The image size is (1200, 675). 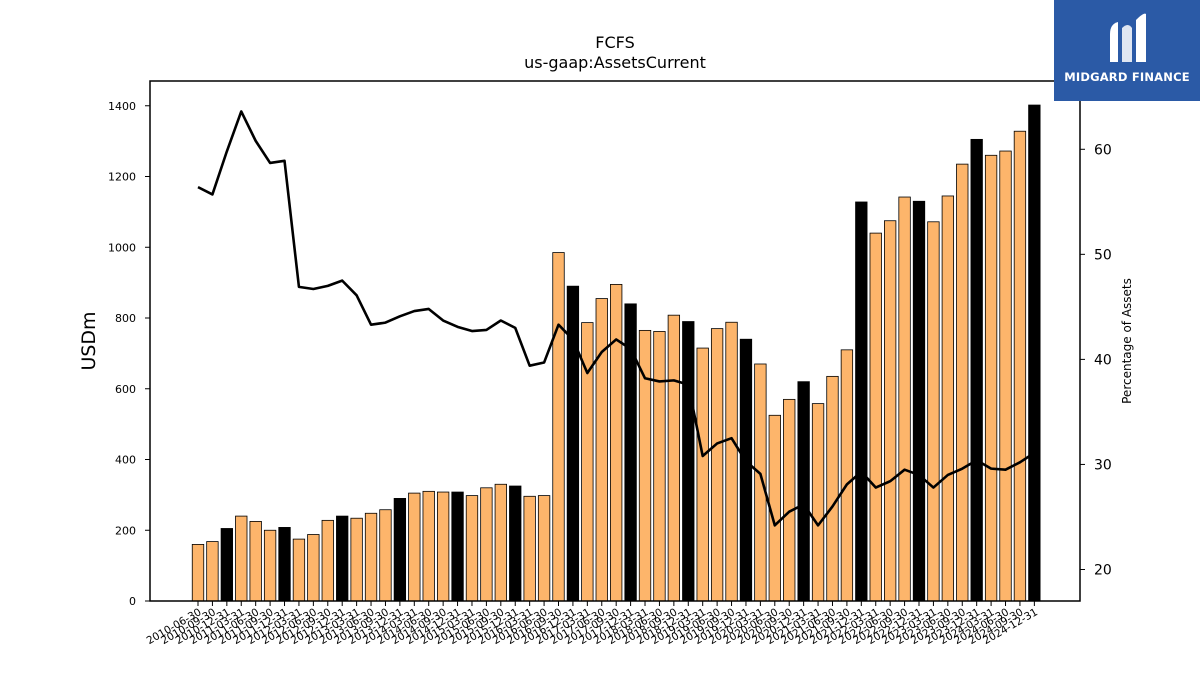 What do you see at coordinates (1103, 255) in the screenshot?
I see `y2-tick-label: 50` at bounding box center [1103, 255].